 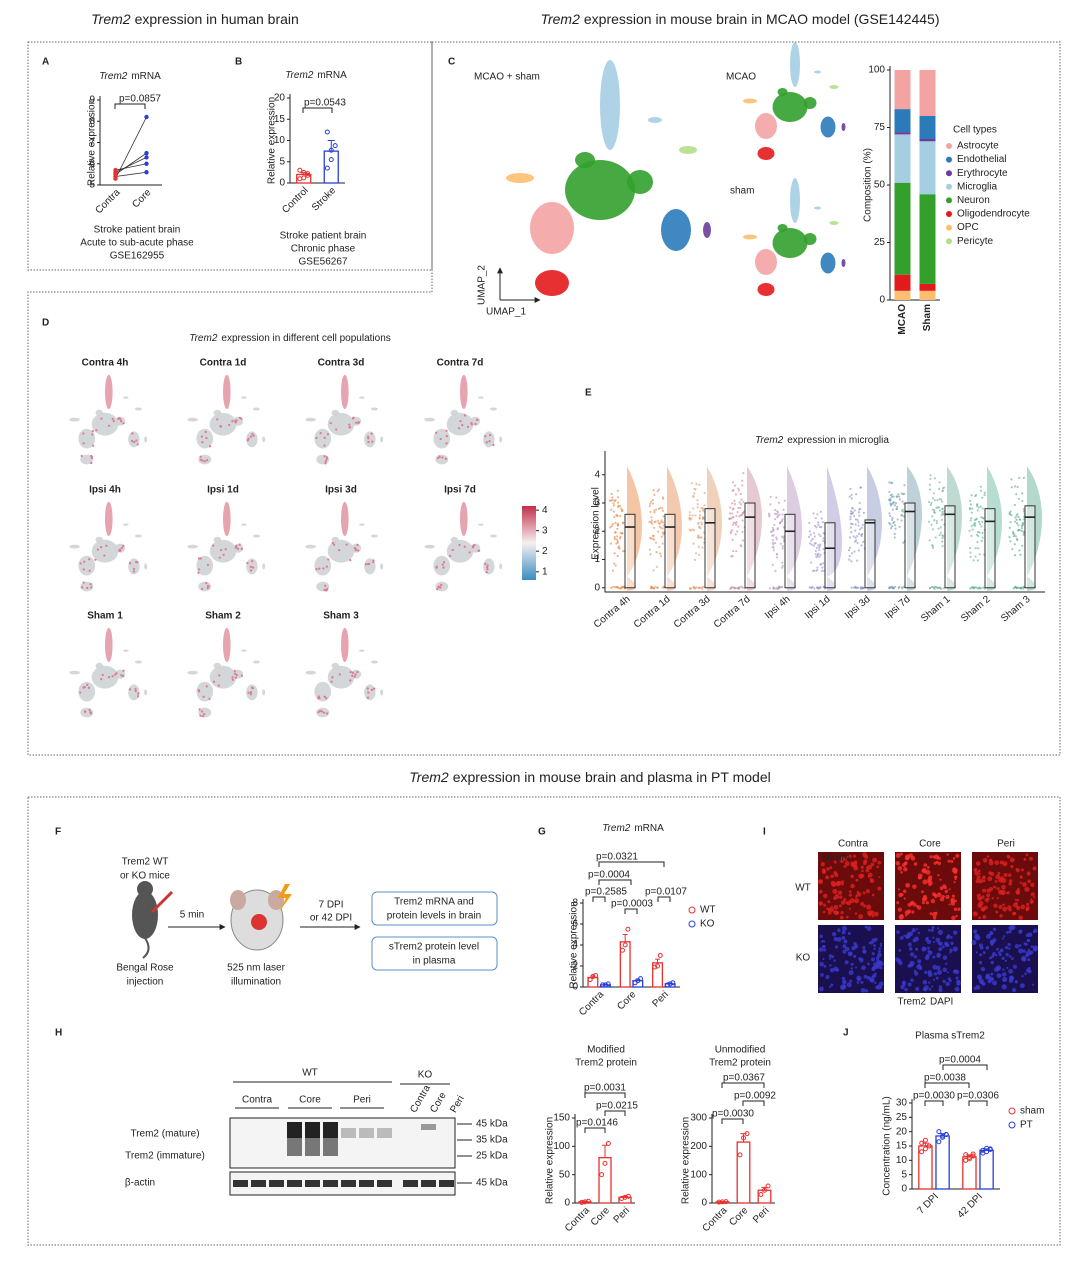 I want to click on sample-label: Contra 3d, so click(x=341, y=363).